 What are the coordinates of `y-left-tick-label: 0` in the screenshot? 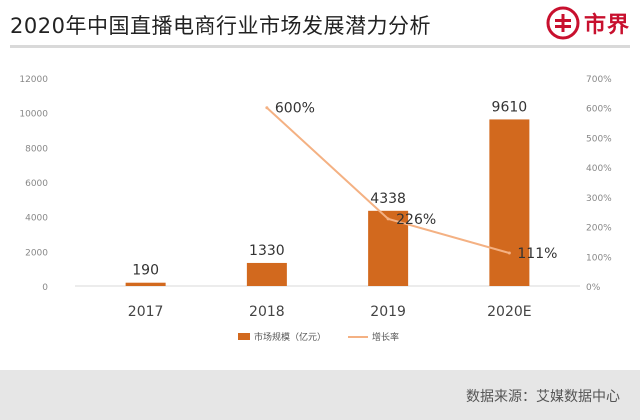 It's located at (45, 288).